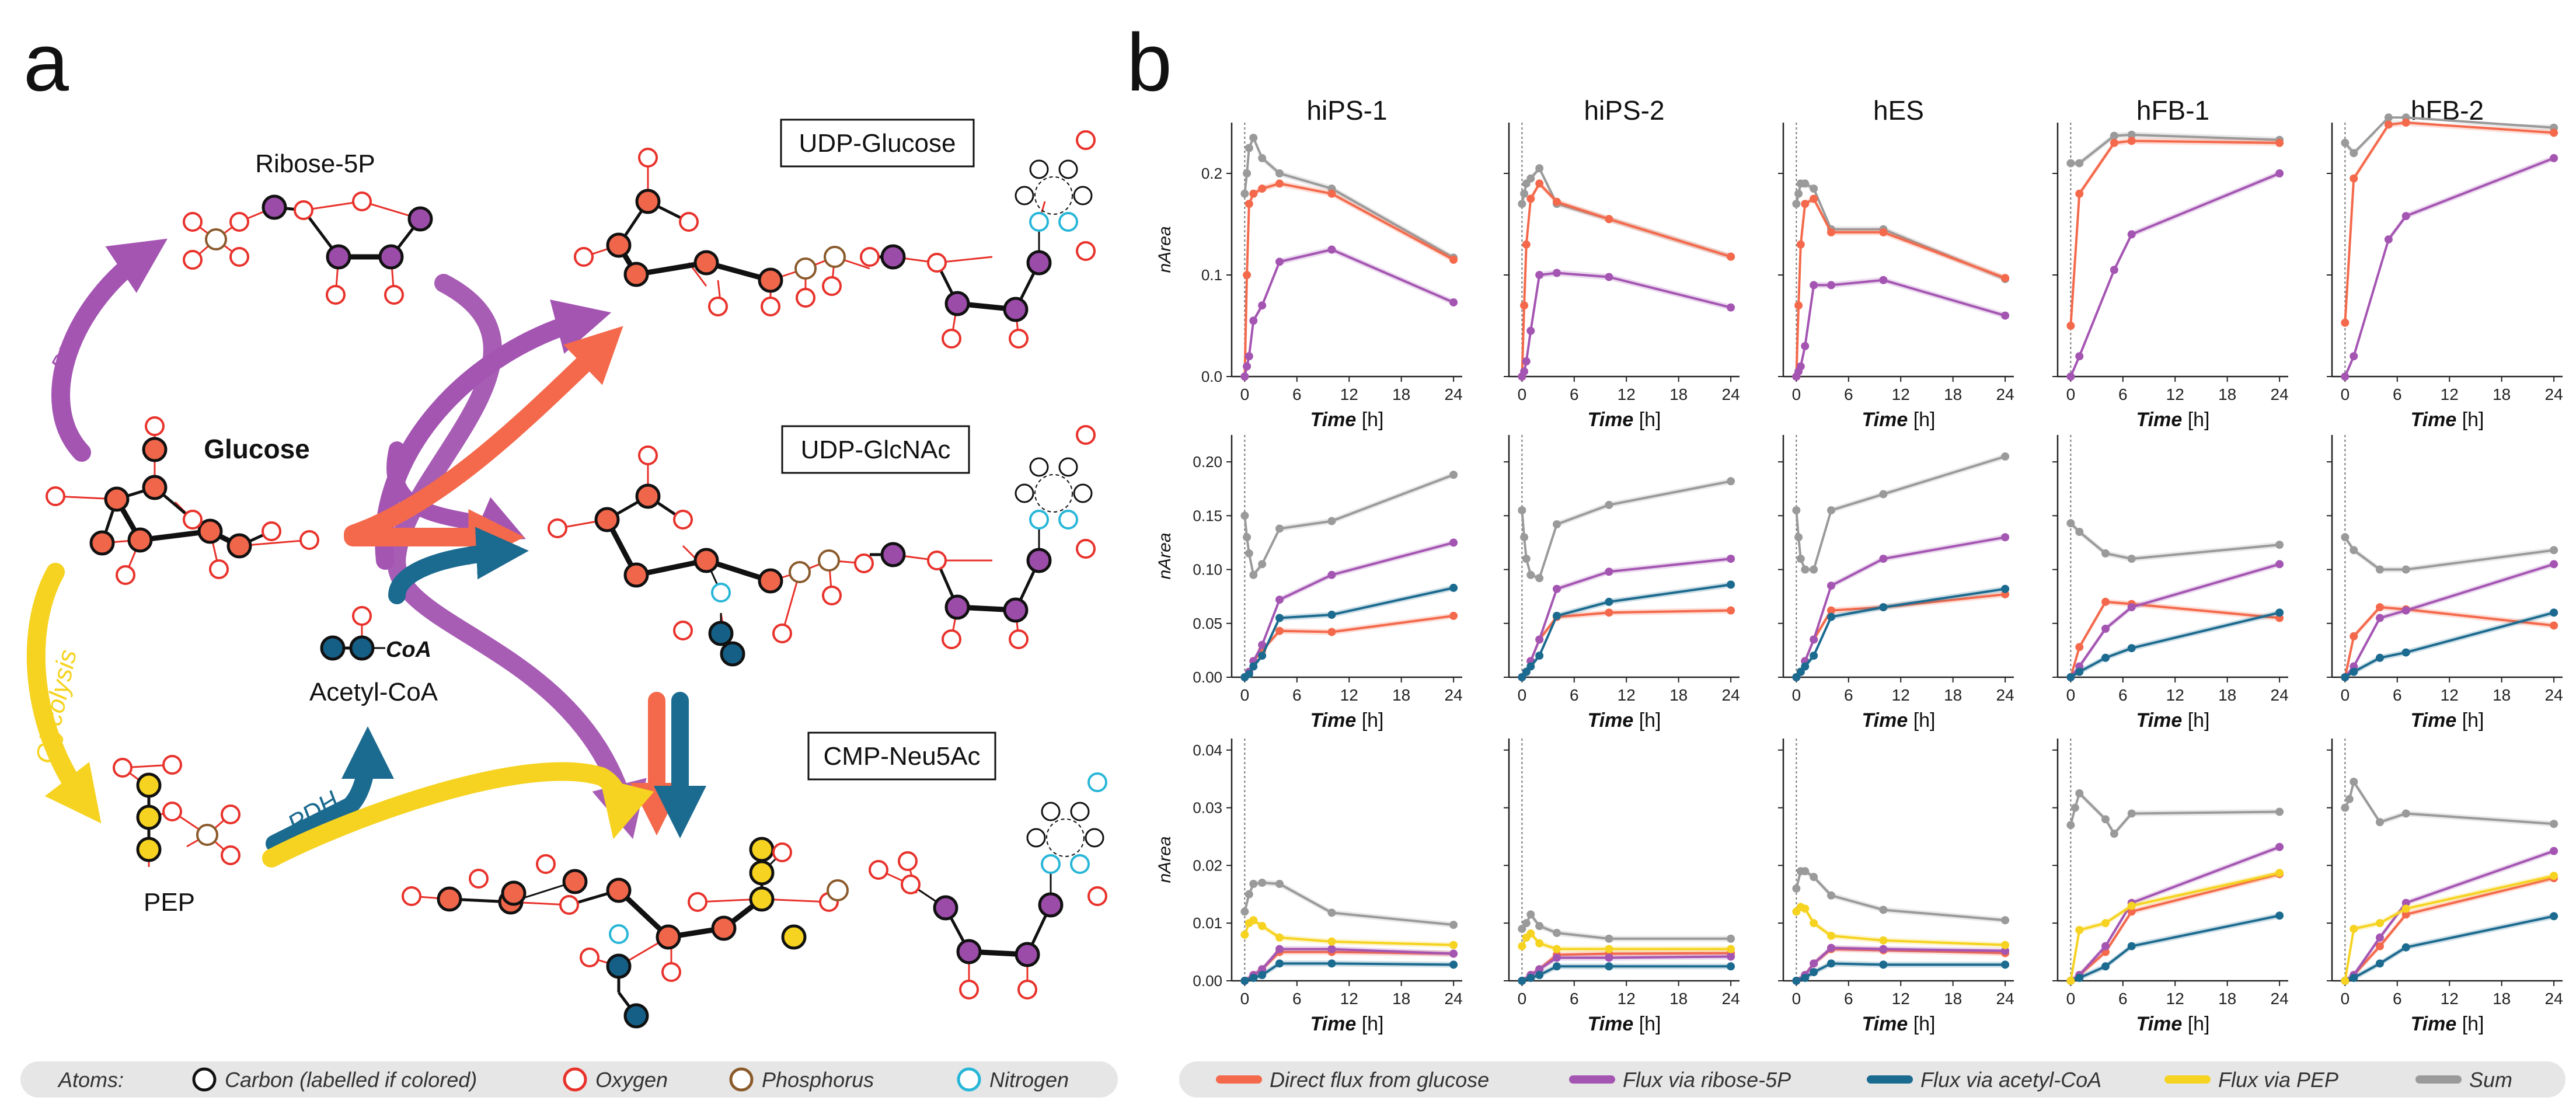 The image size is (2576, 1118). Describe the element at coordinates (2280, 695) in the screenshot. I see `x-tick-label: 24` at that location.